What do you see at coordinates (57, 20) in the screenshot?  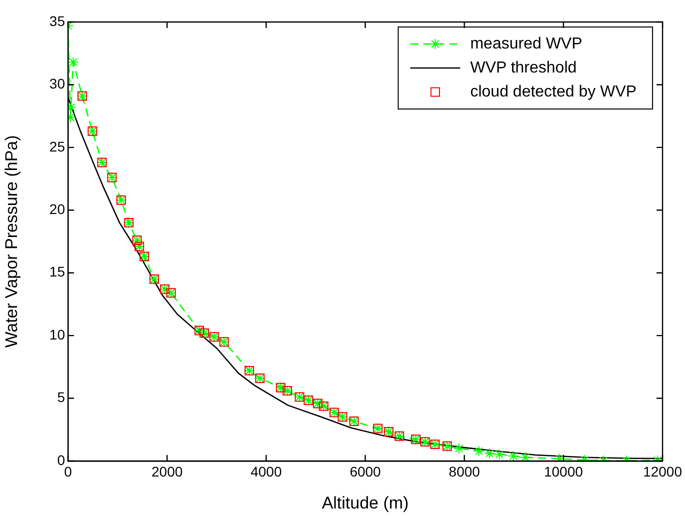 I see `y-tick-label: 35` at bounding box center [57, 20].